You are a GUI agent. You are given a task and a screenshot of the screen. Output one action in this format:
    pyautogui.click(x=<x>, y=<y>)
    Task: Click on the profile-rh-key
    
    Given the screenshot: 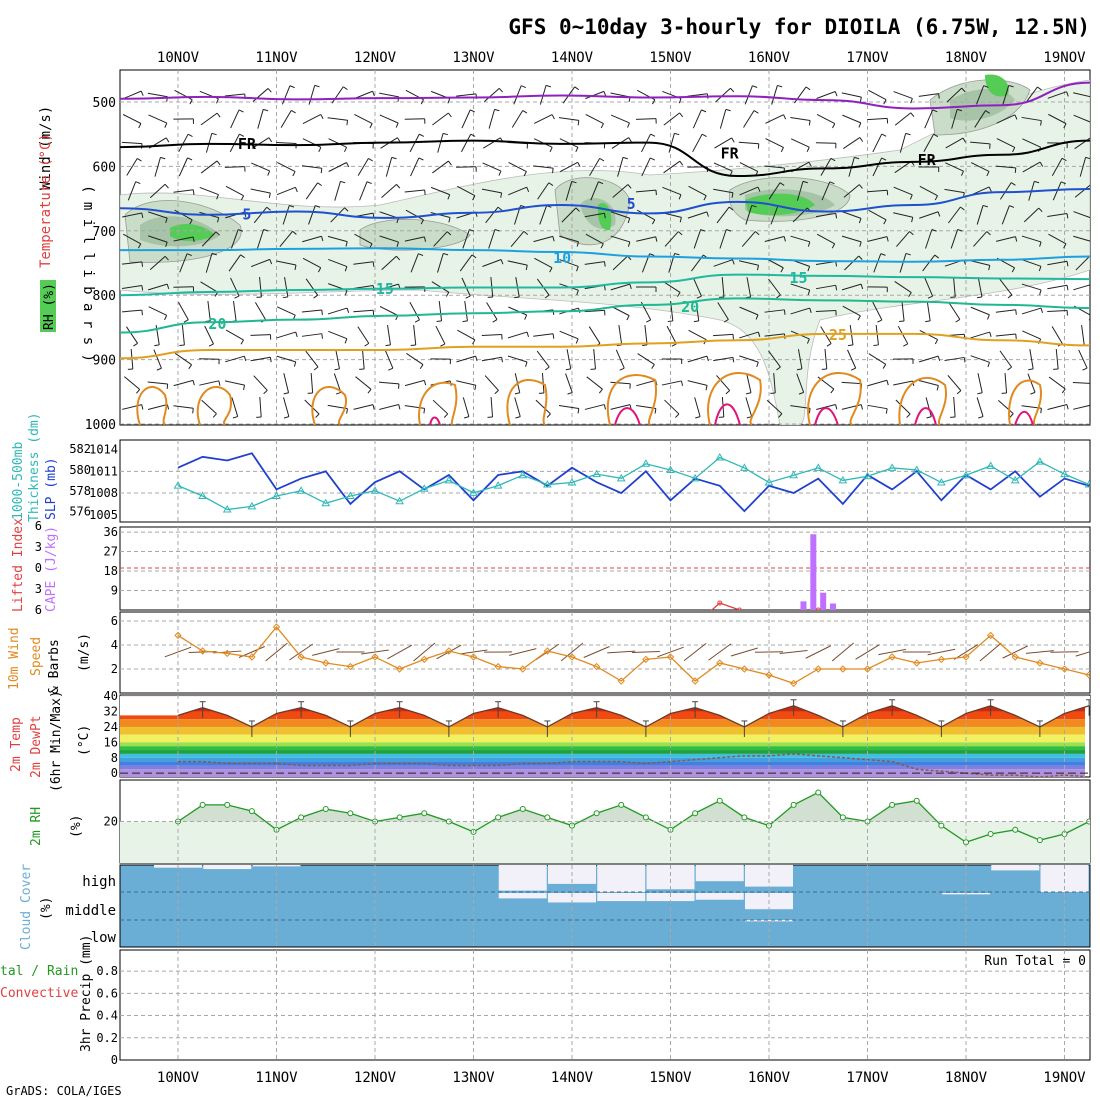 What is the action you would take?
    pyautogui.click(x=48, y=306)
    